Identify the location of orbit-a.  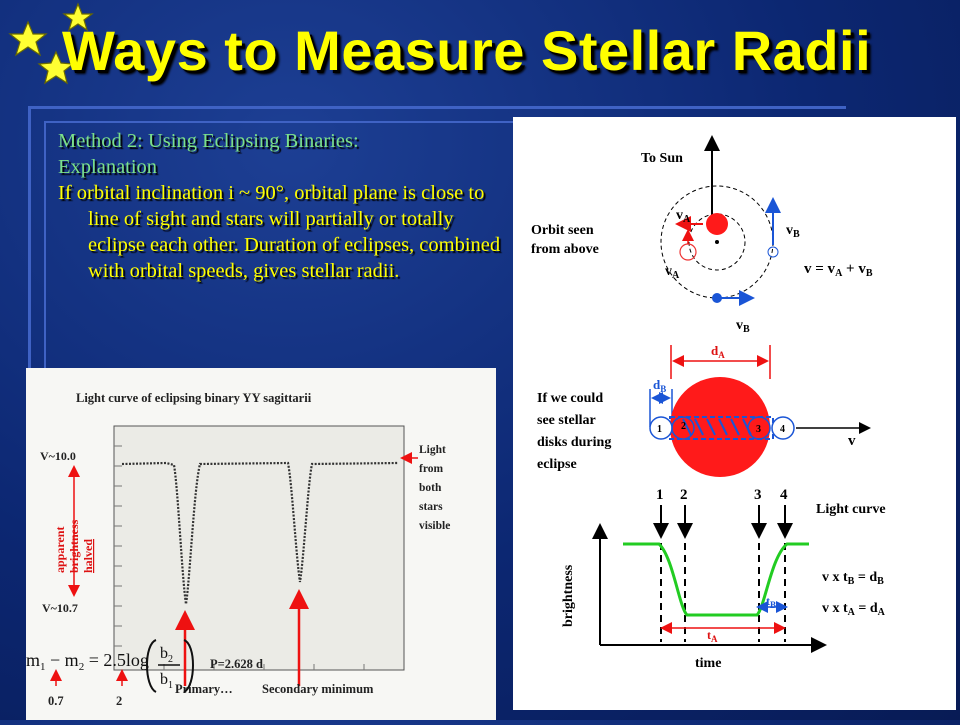
(717, 242).